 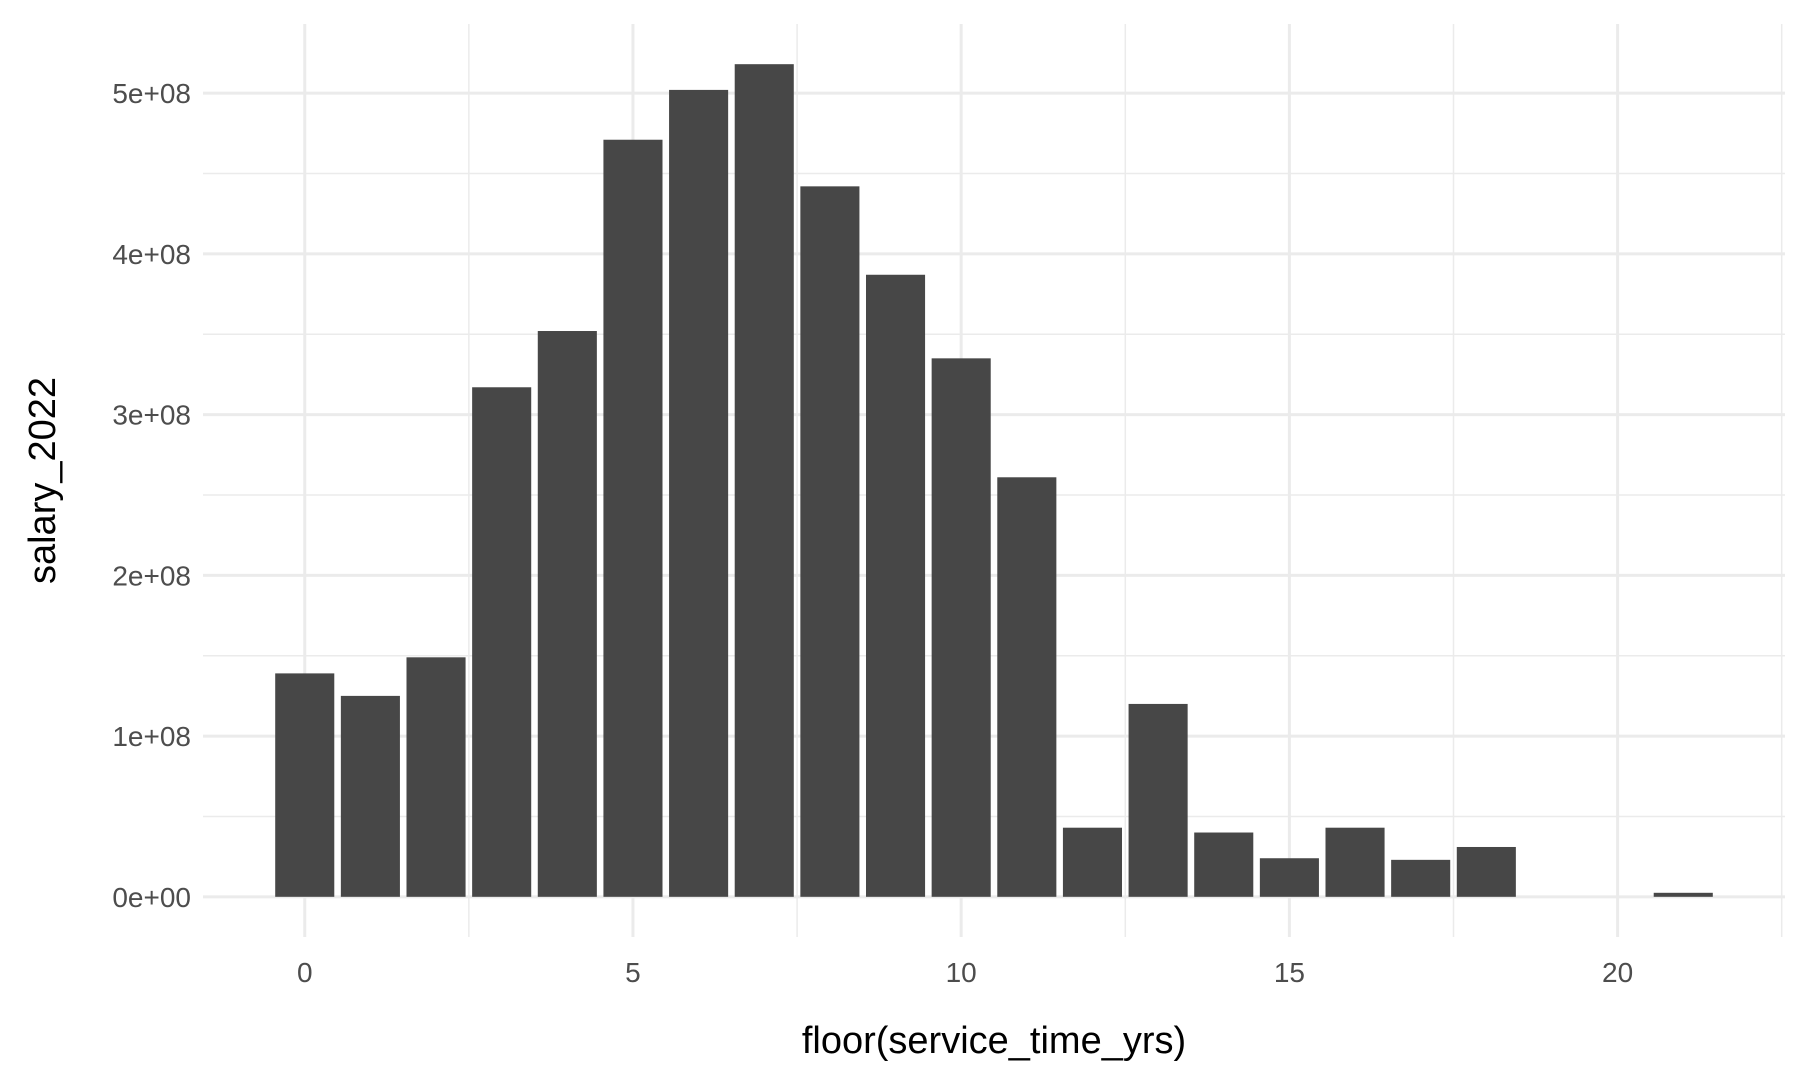 What do you see at coordinates (1617, 972) in the screenshot?
I see `x-tick-label: 20` at bounding box center [1617, 972].